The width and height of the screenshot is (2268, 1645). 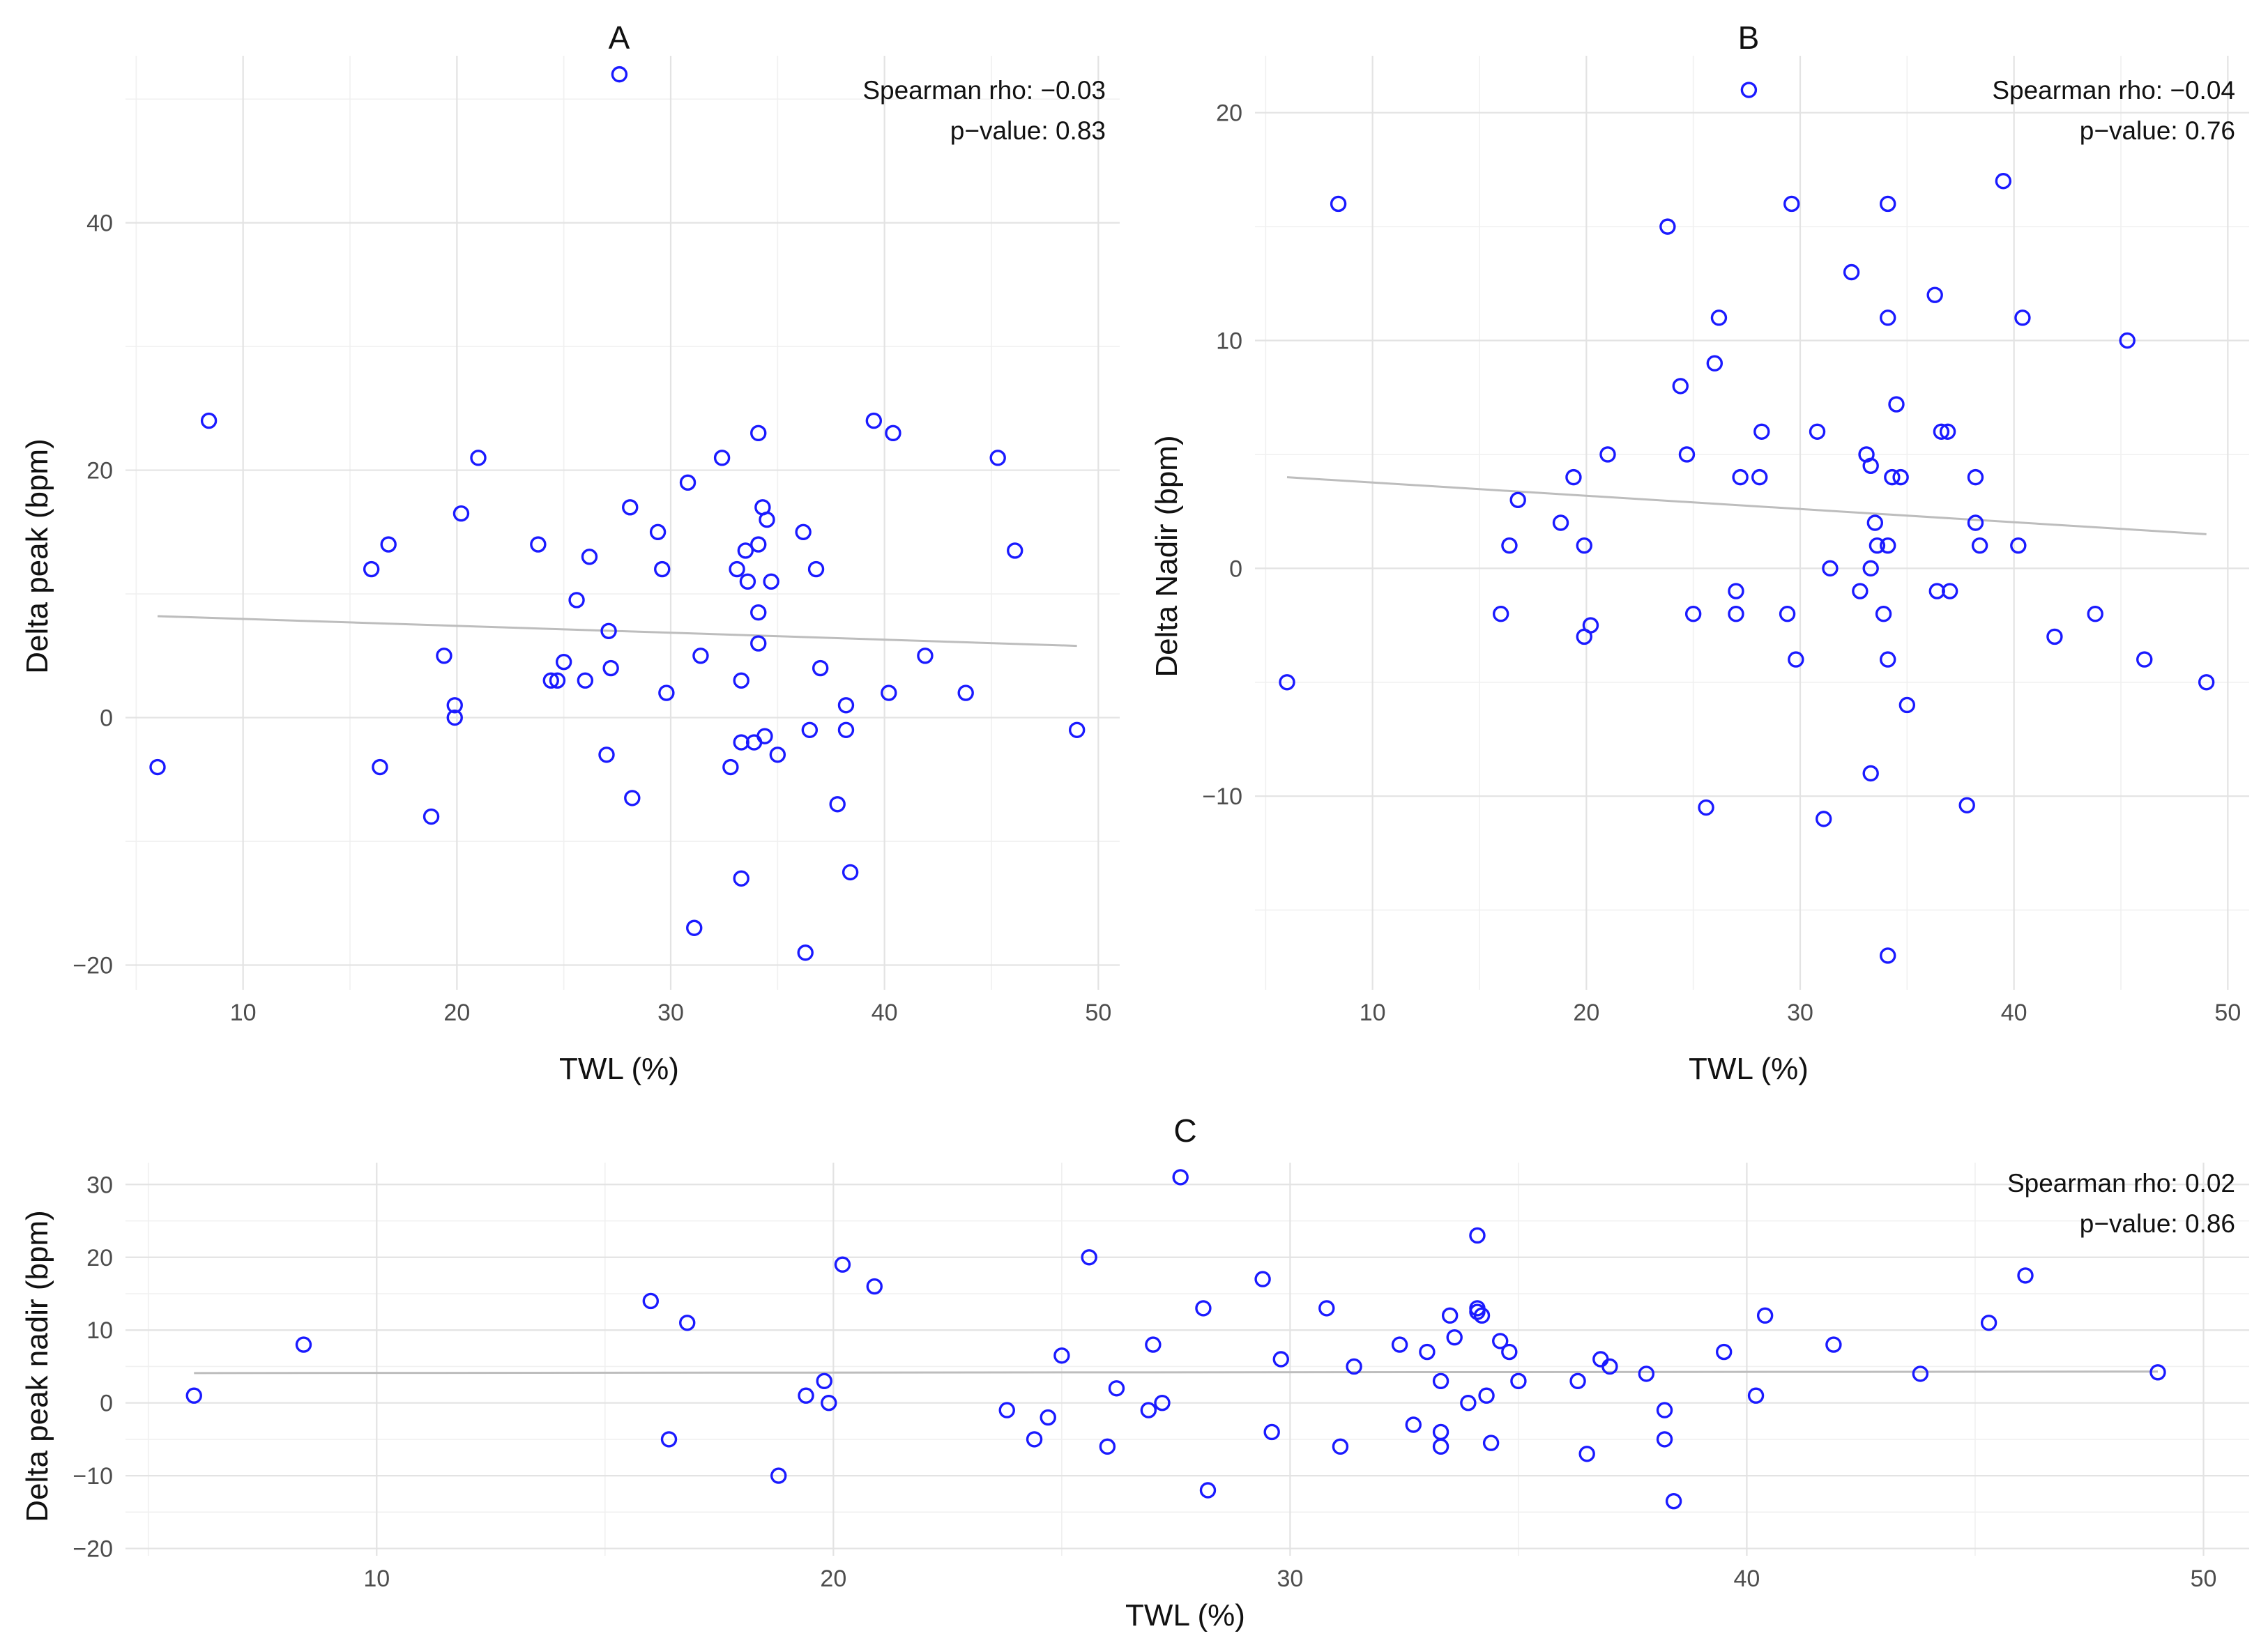 What do you see at coordinates (619, 38) in the screenshot?
I see `panel-title-a: A` at bounding box center [619, 38].